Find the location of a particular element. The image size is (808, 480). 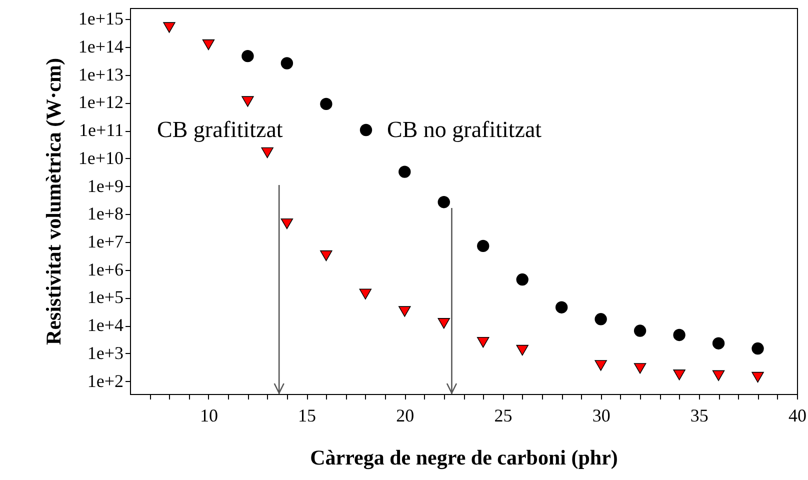

x-tick-label: 15 is located at coordinates (307, 416).